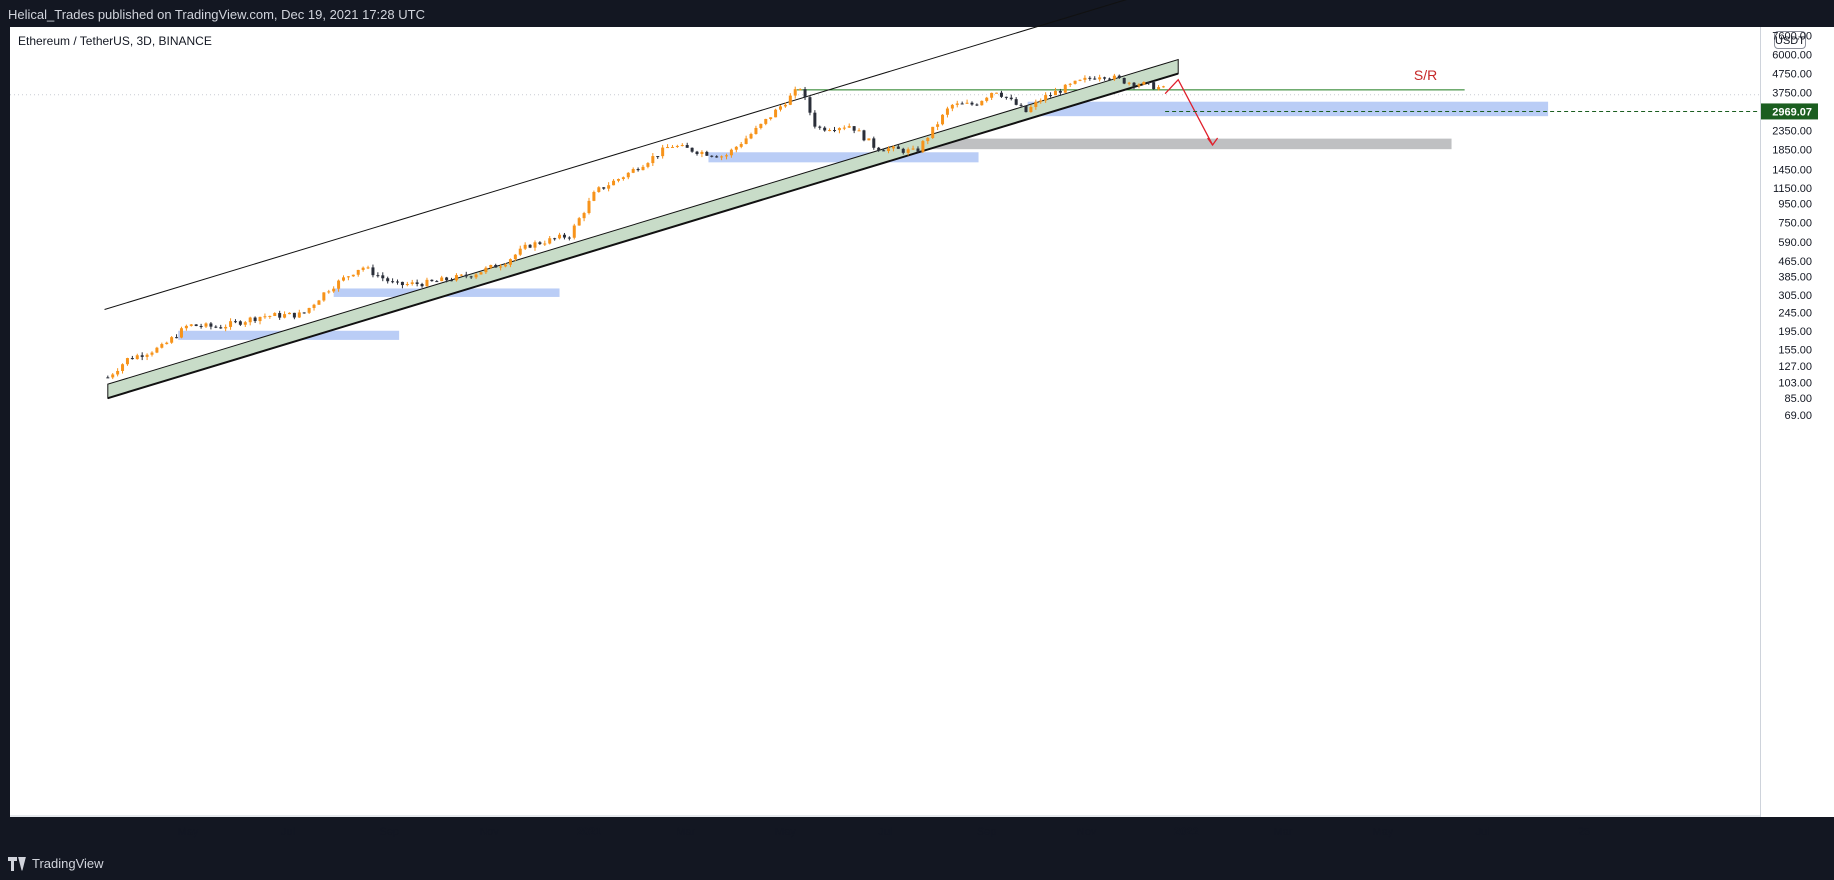 The height and width of the screenshot is (880, 1834). What do you see at coordinates (1797, 422) in the screenshot?
I see `price-axis` at bounding box center [1797, 422].